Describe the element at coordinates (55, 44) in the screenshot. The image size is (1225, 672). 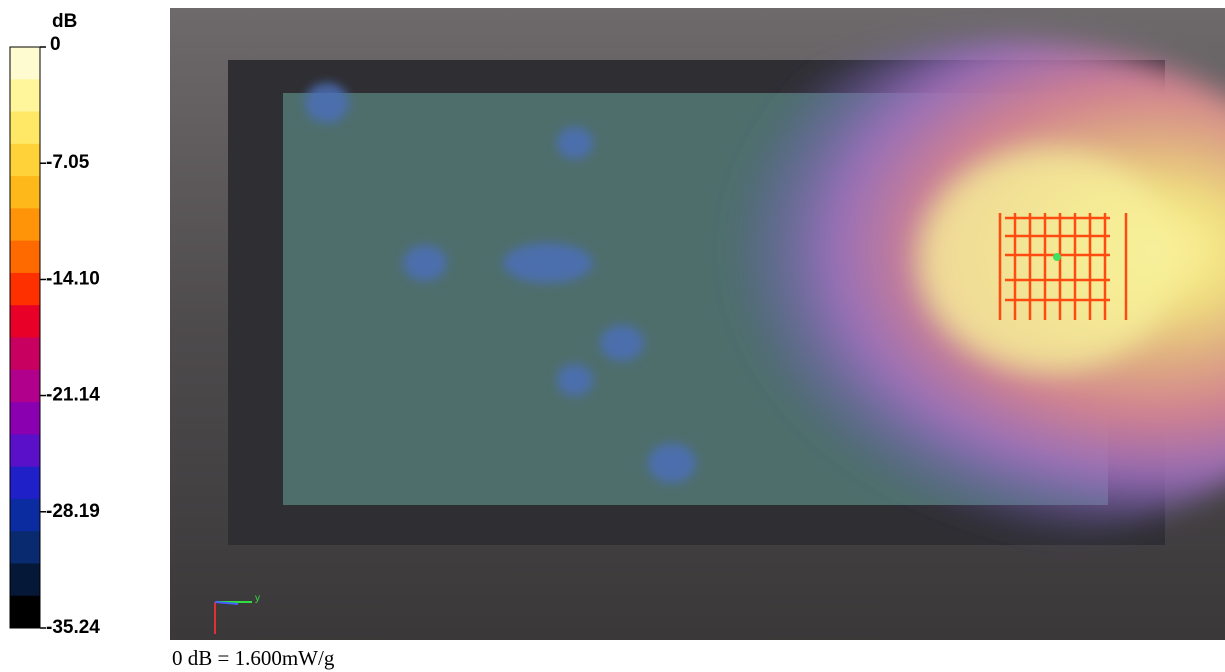
I see `colorbar-tick-label: 0` at that location.